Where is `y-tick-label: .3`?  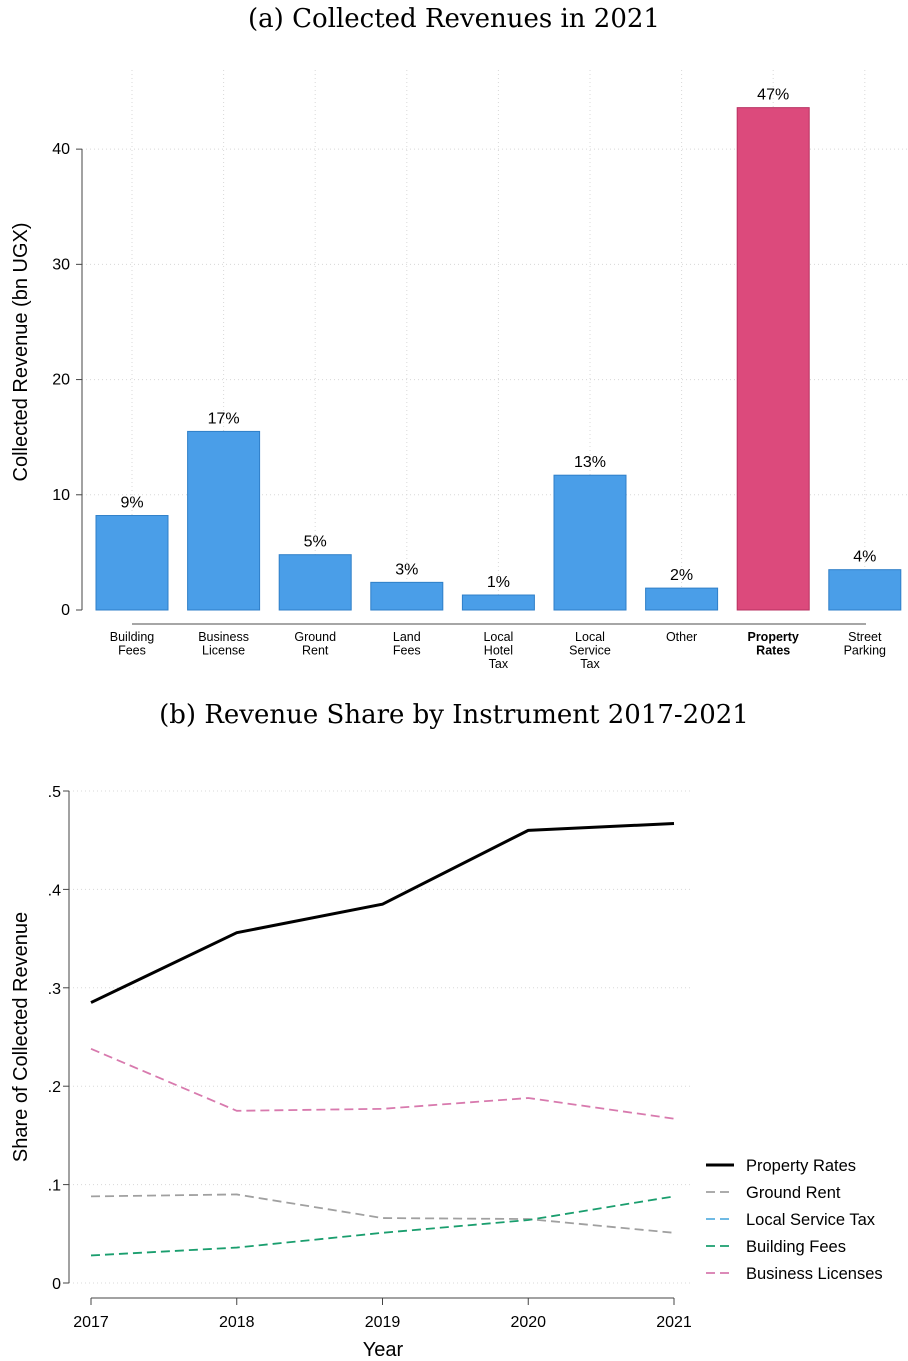
y-tick-label: .3 is located at coordinates (54, 989).